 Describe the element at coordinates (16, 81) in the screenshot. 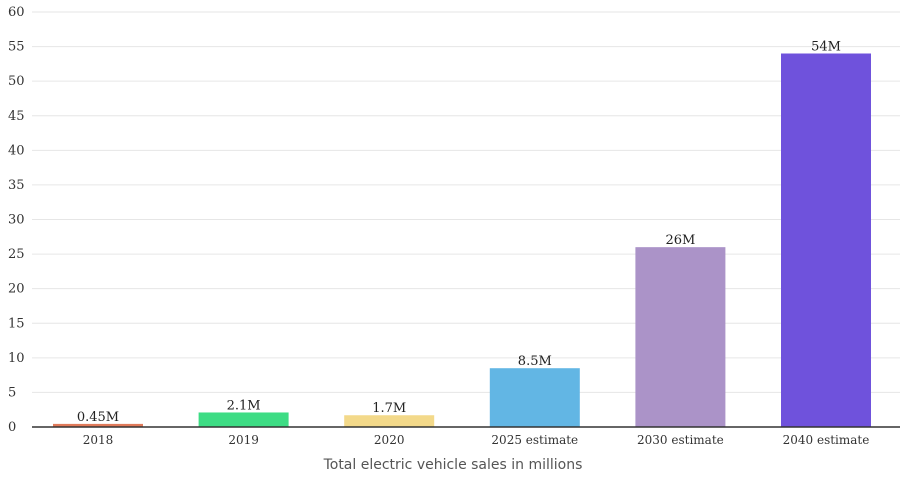

I see `y-tick-label: 50` at that location.